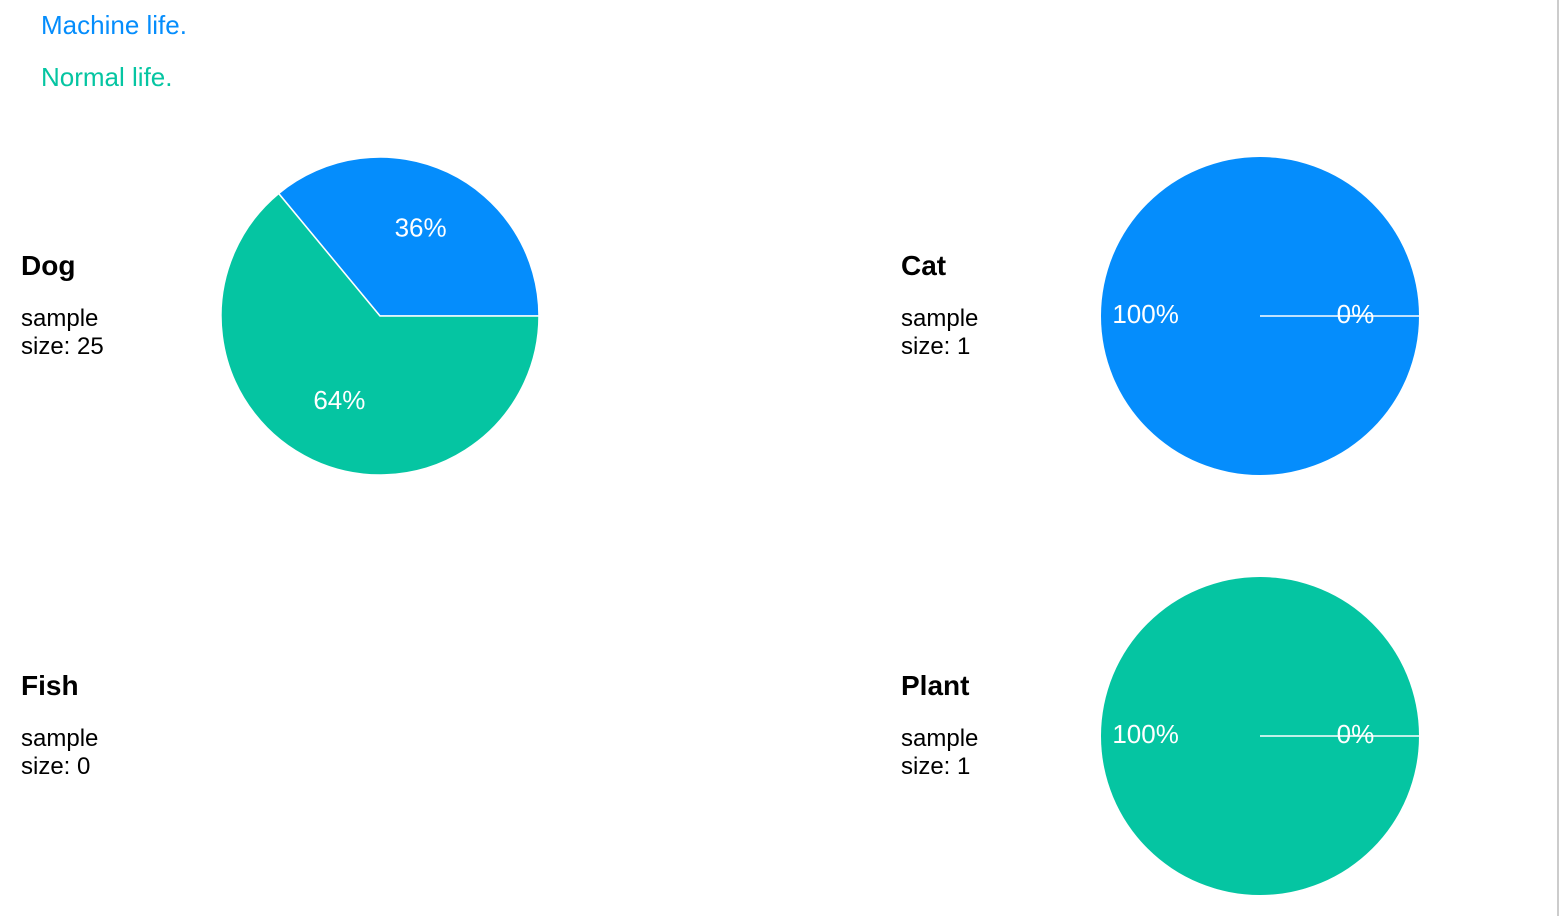 The width and height of the screenshot is (1562, 916). I want to click on chart-title: Plant, so click(935, 685).